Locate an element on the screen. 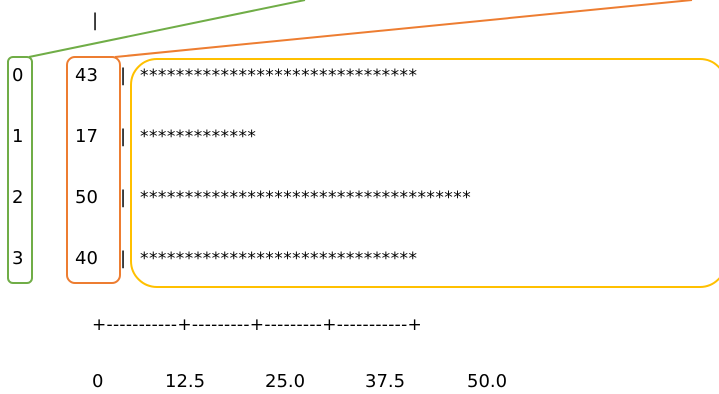  header-pipe: | is located at coordinates (95, 20).